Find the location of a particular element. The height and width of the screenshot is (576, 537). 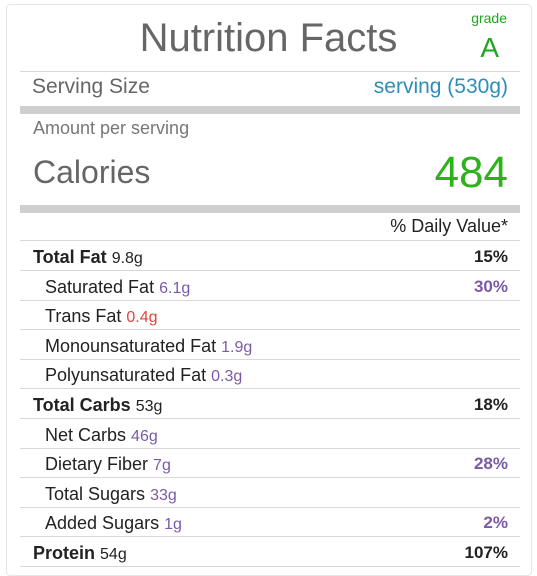

nutrient-name: Trans Fat 0.4g is located at coordinates (101, 316).